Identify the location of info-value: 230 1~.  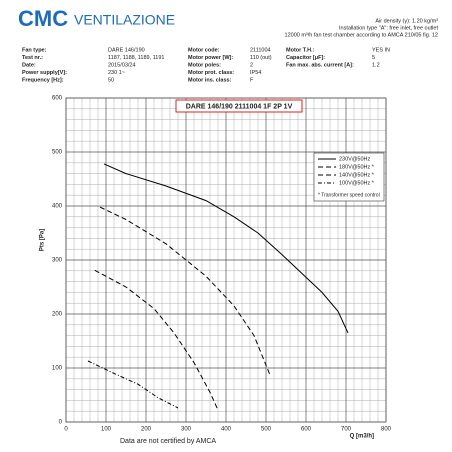
(116, 73).